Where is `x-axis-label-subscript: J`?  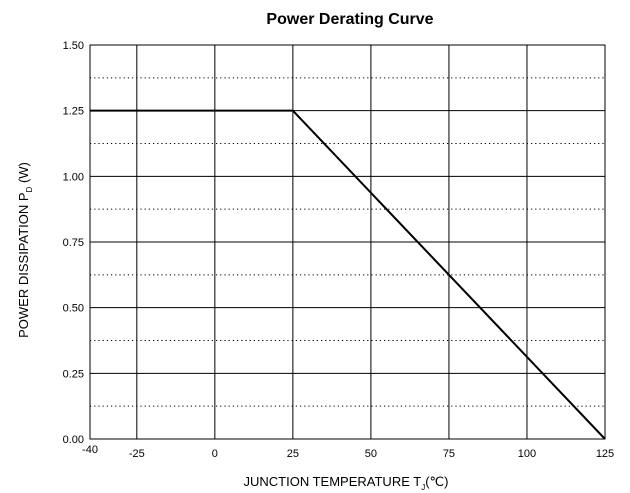 x-axis-label-subscript: J is located at coordinates (423, 487).